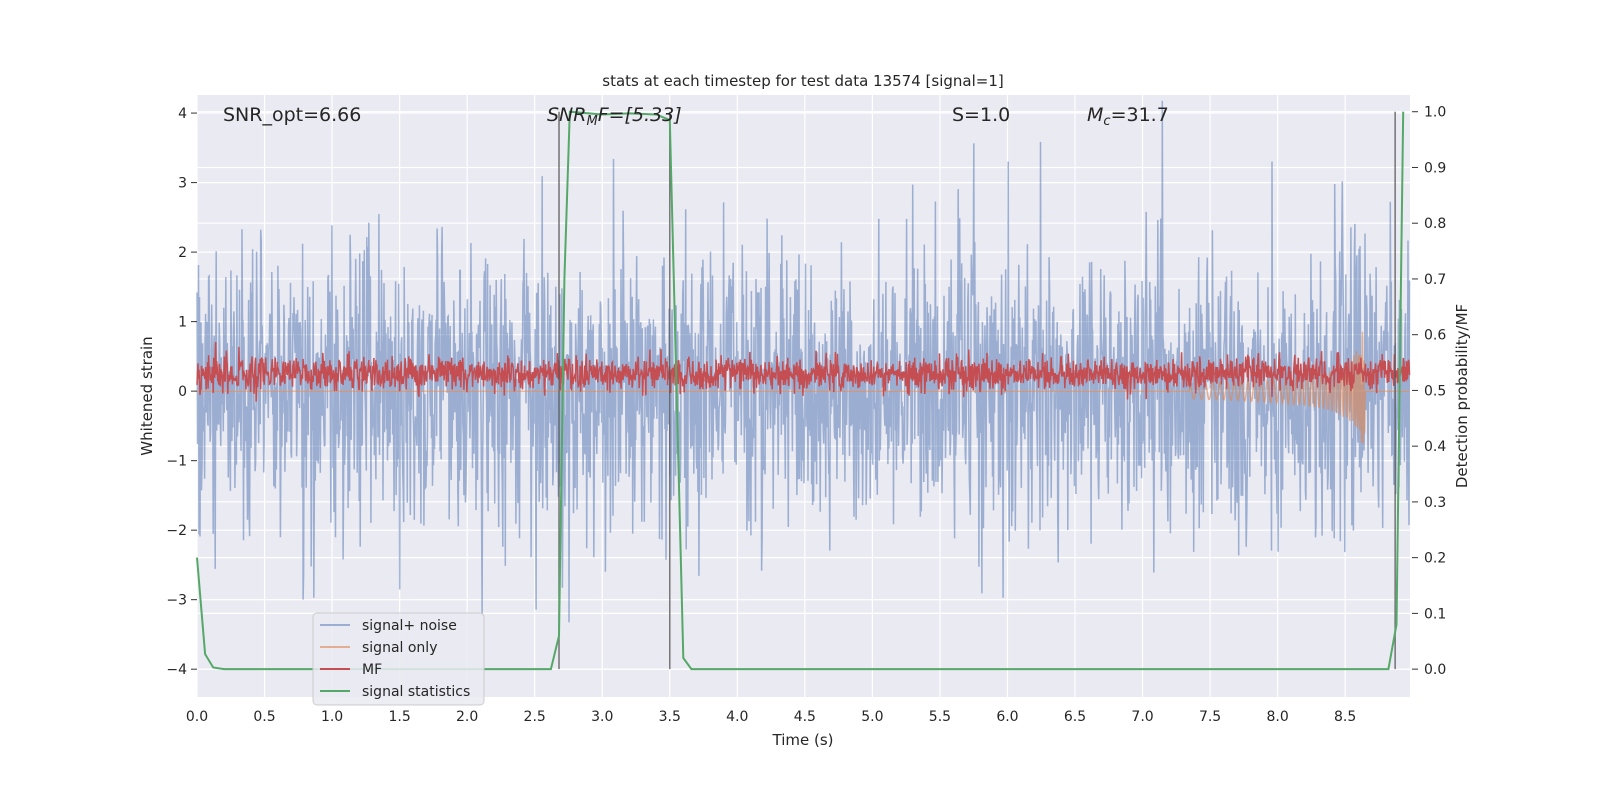 The height and width of the screenshot is (804, 1600). I want to click on legend-label-signal: signal only, so click(399, 648).